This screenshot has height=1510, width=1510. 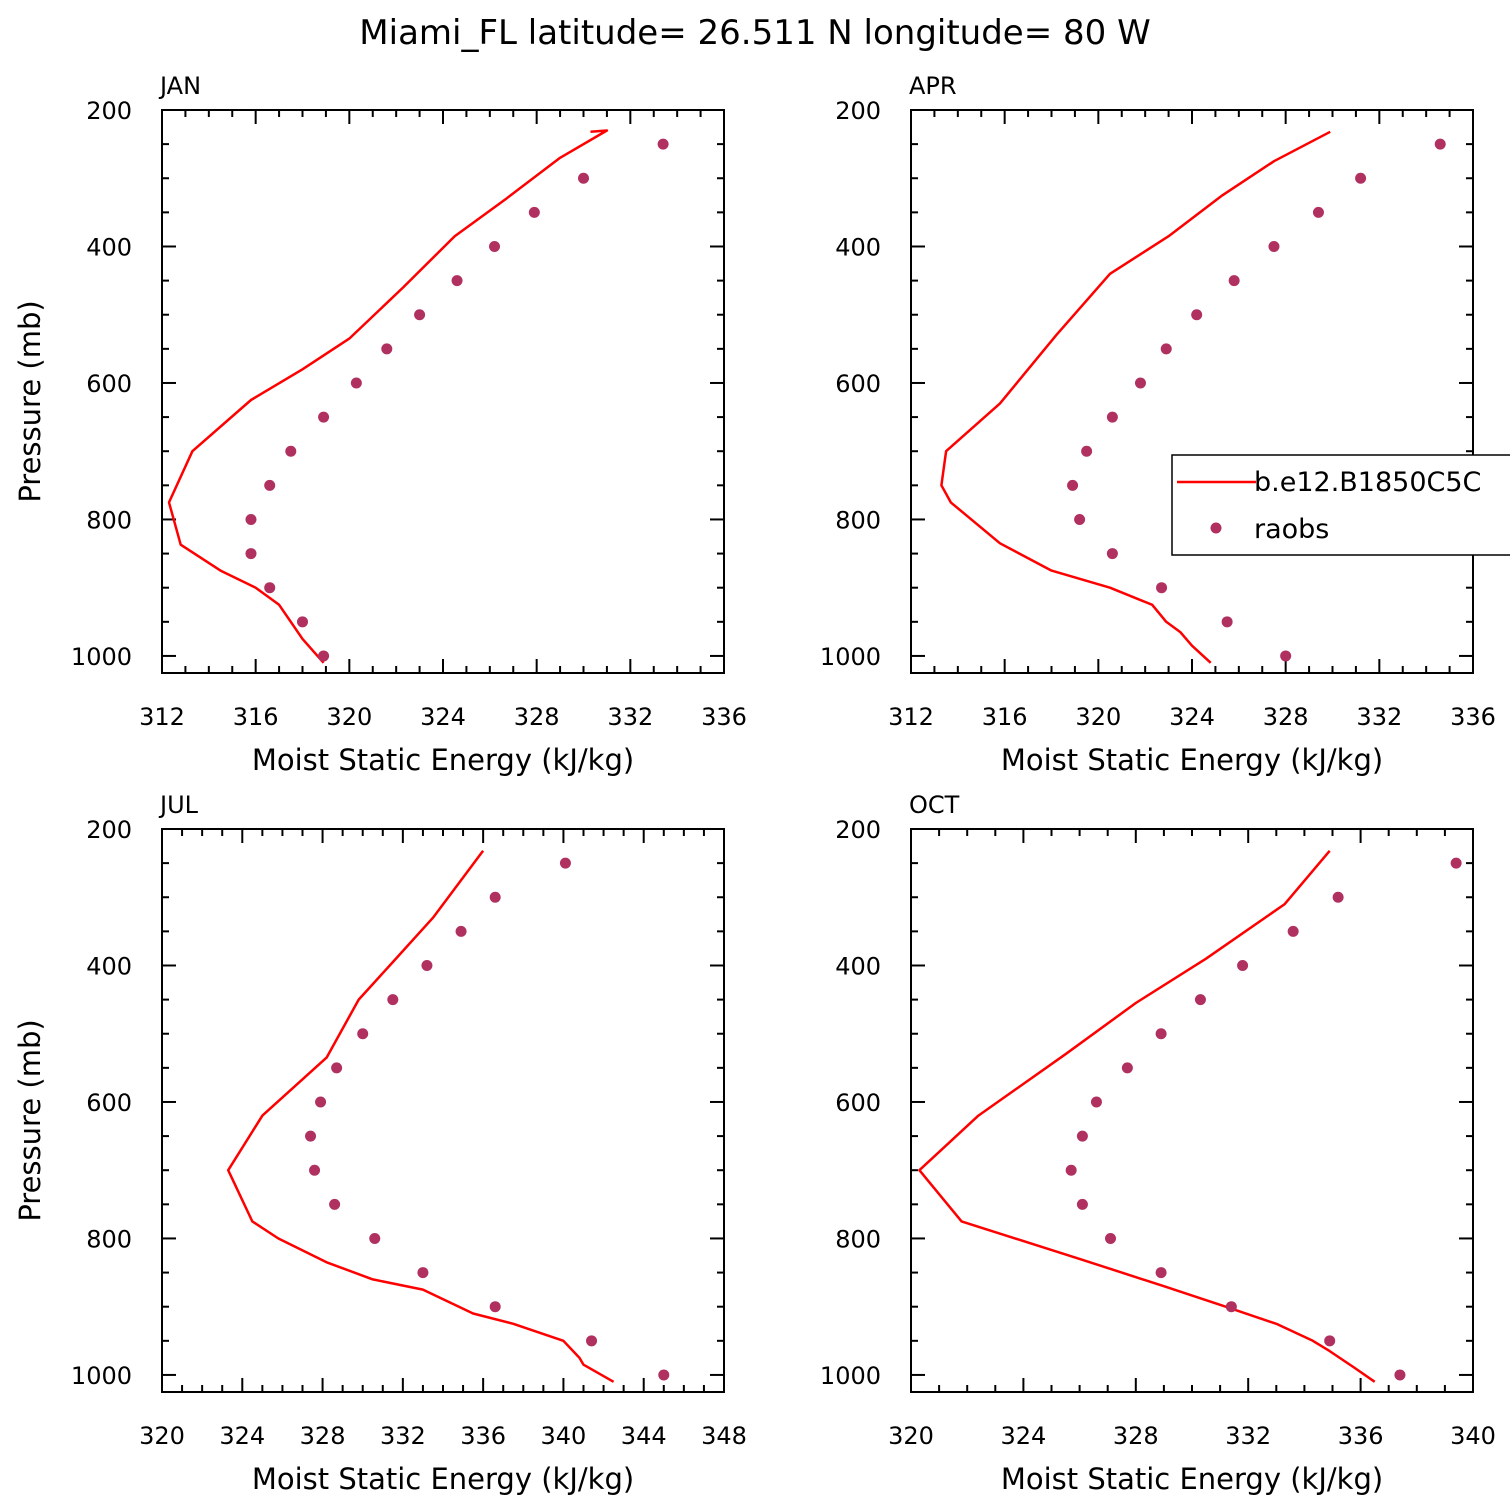 What do you see at coordinates (162, 717) in the screenshot?
I see `x-tick-label: 312` at bounding box center [162, 717].